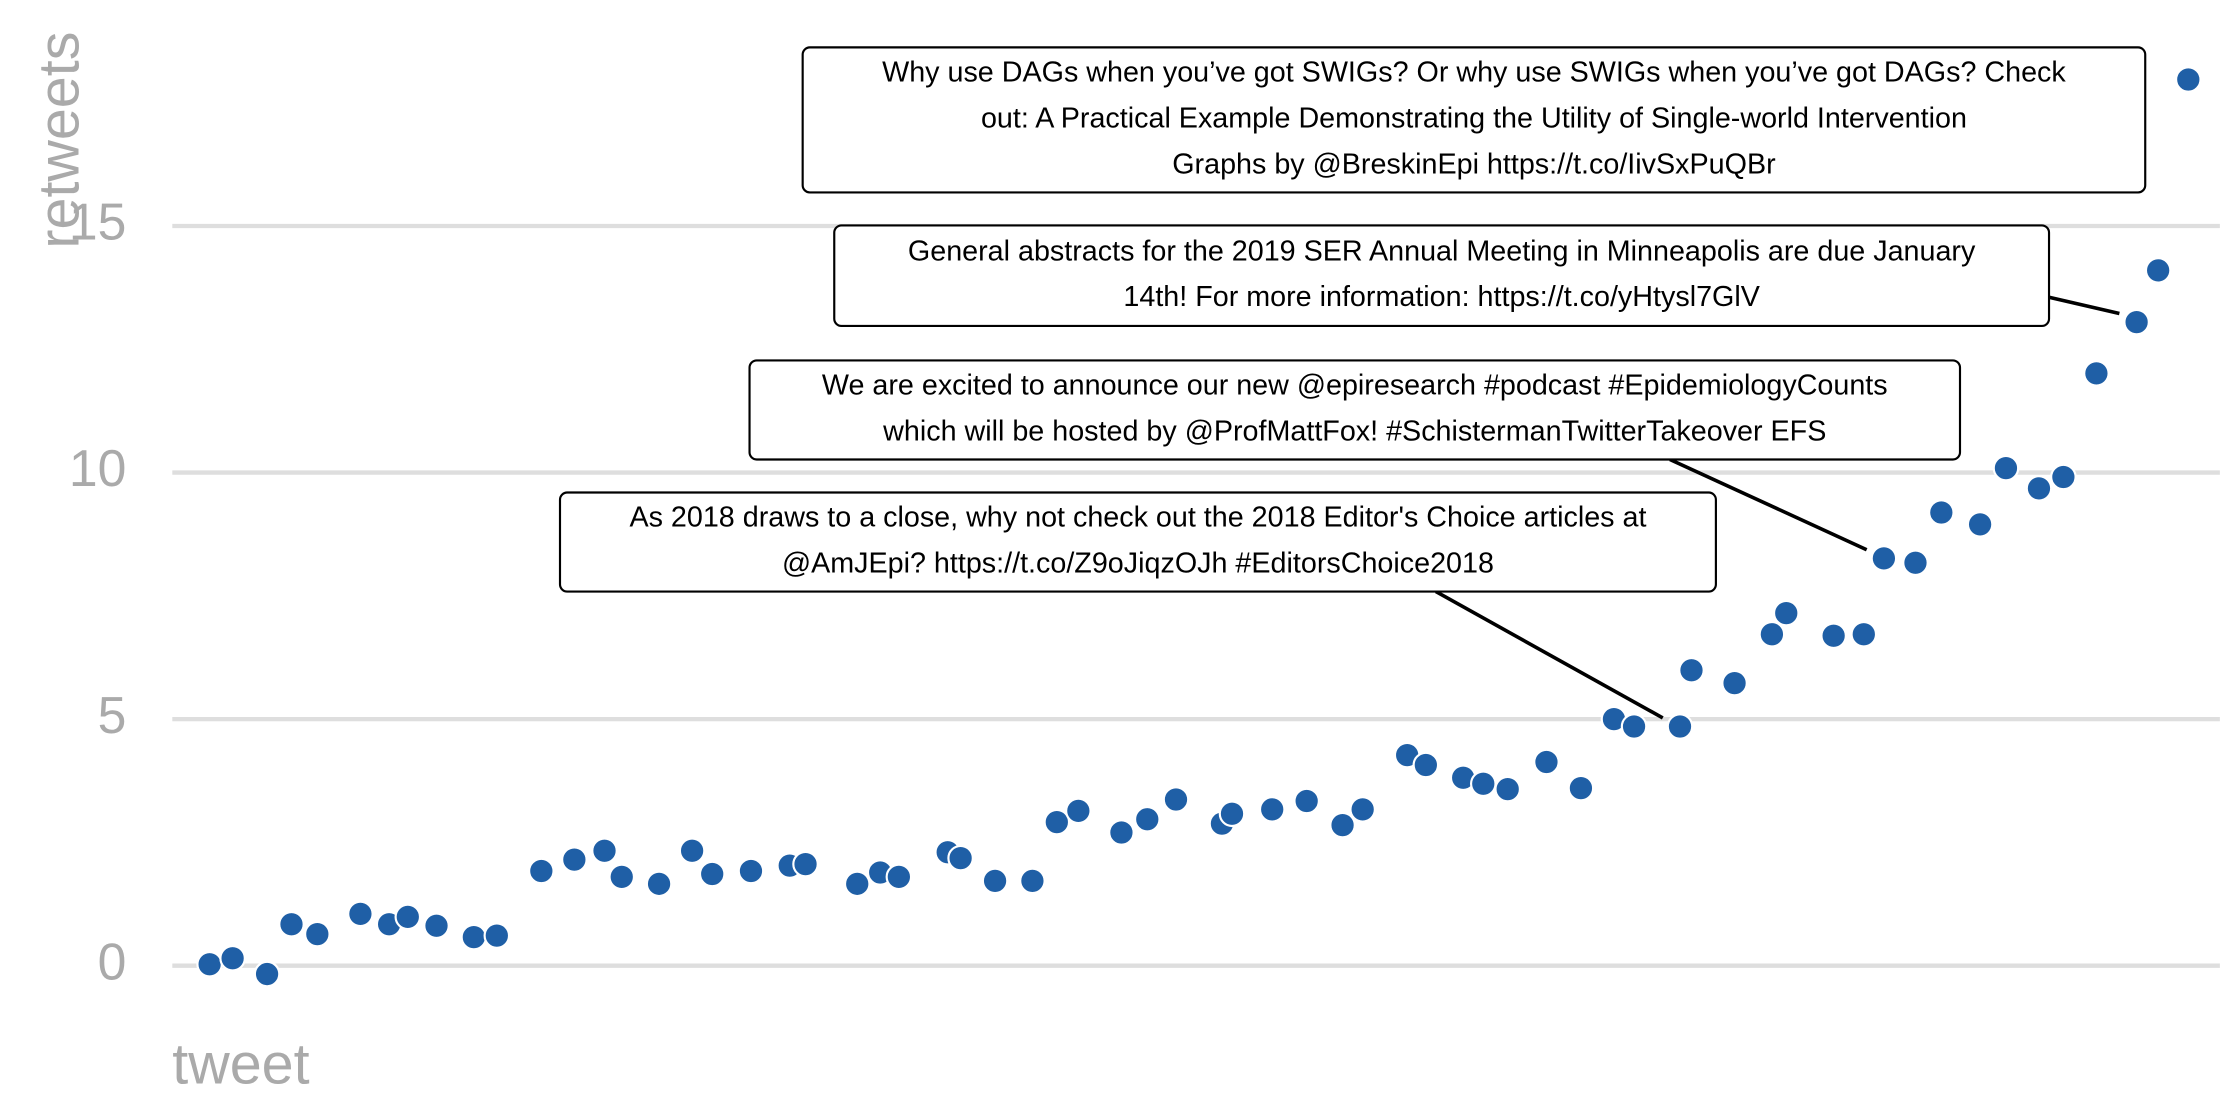 The image size is (2240, 1120). Describe the element at coordinates (59, 140) in the screenshot. I see `y-axis-label: retweets` at that location.